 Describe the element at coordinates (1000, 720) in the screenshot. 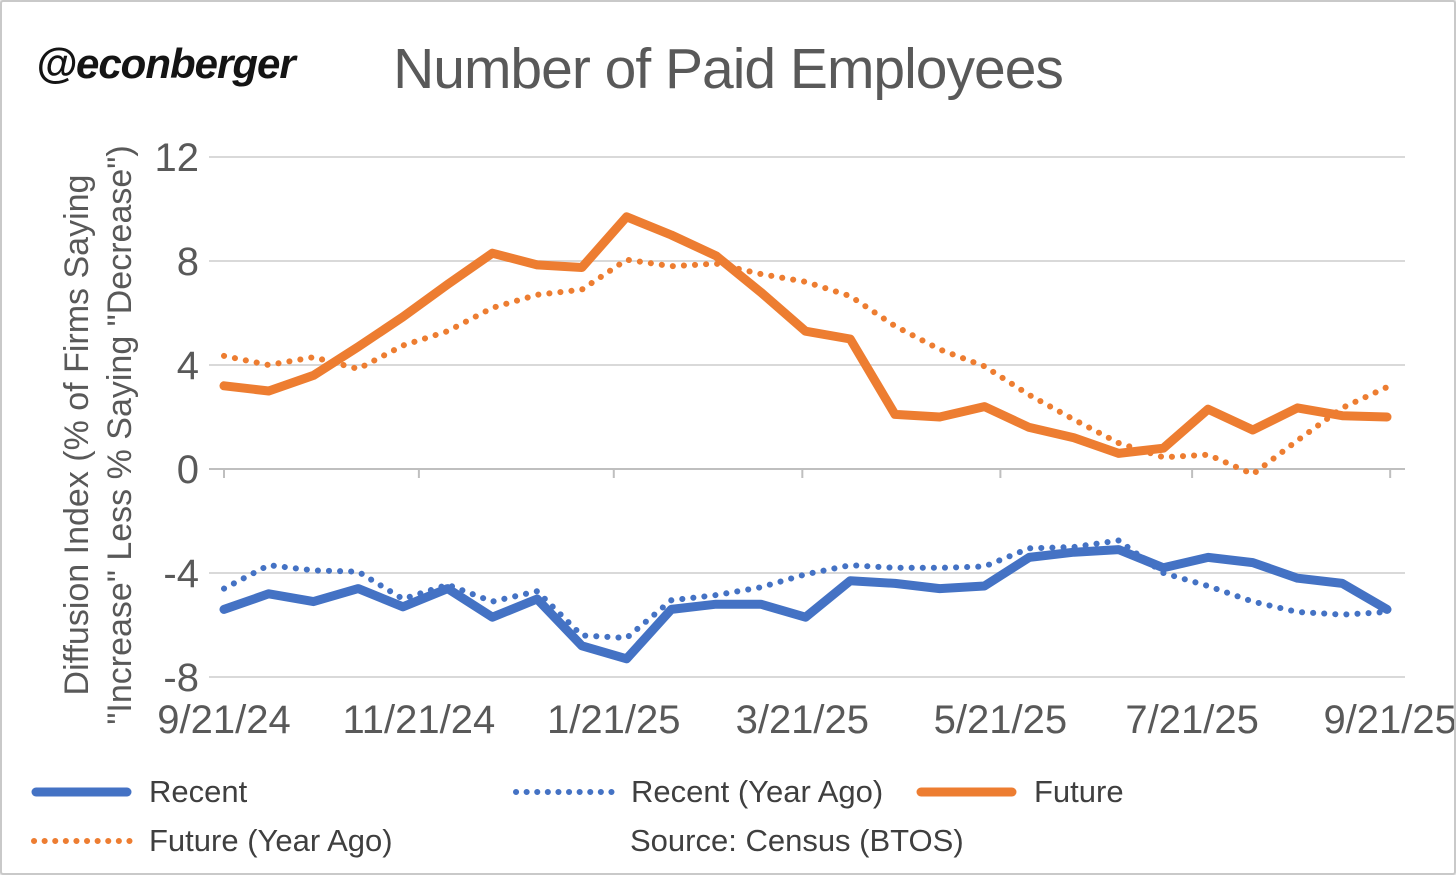

I see `svg-text: 5/21/25` at that location.